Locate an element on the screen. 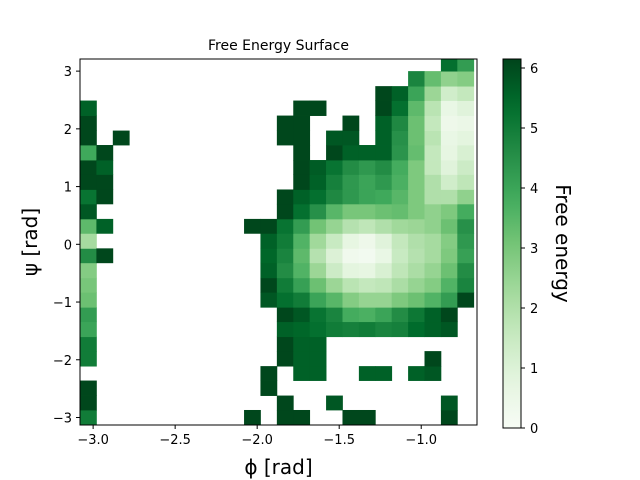 Image resolution: width=640 pixels, height=480 pixels. colorbar-tick-label: 0 is located at coordinates (534, 429).